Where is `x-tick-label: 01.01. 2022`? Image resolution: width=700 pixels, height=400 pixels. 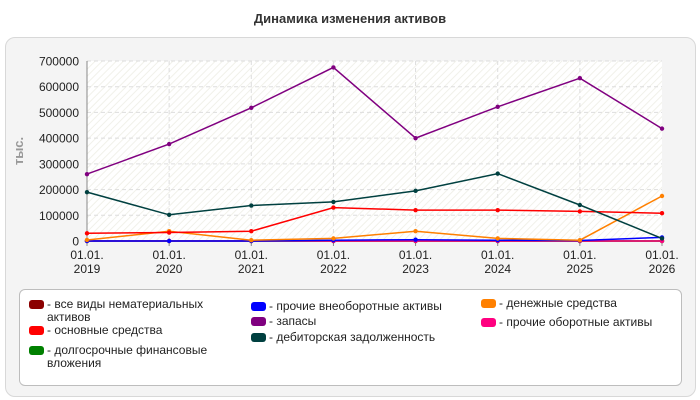 x-tick-label: 01.01. 2022 is located at coordinates (333, 262).